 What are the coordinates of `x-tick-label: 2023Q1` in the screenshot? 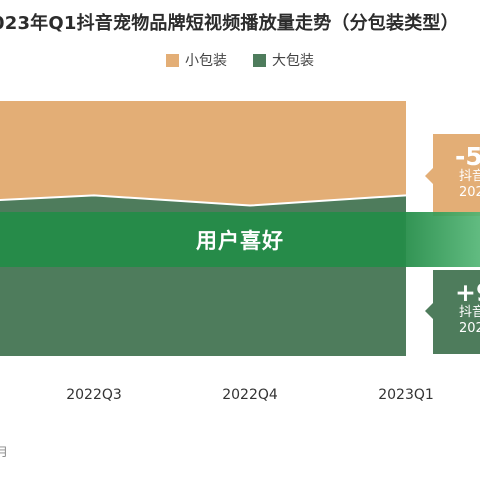 It's located at (406, 395).